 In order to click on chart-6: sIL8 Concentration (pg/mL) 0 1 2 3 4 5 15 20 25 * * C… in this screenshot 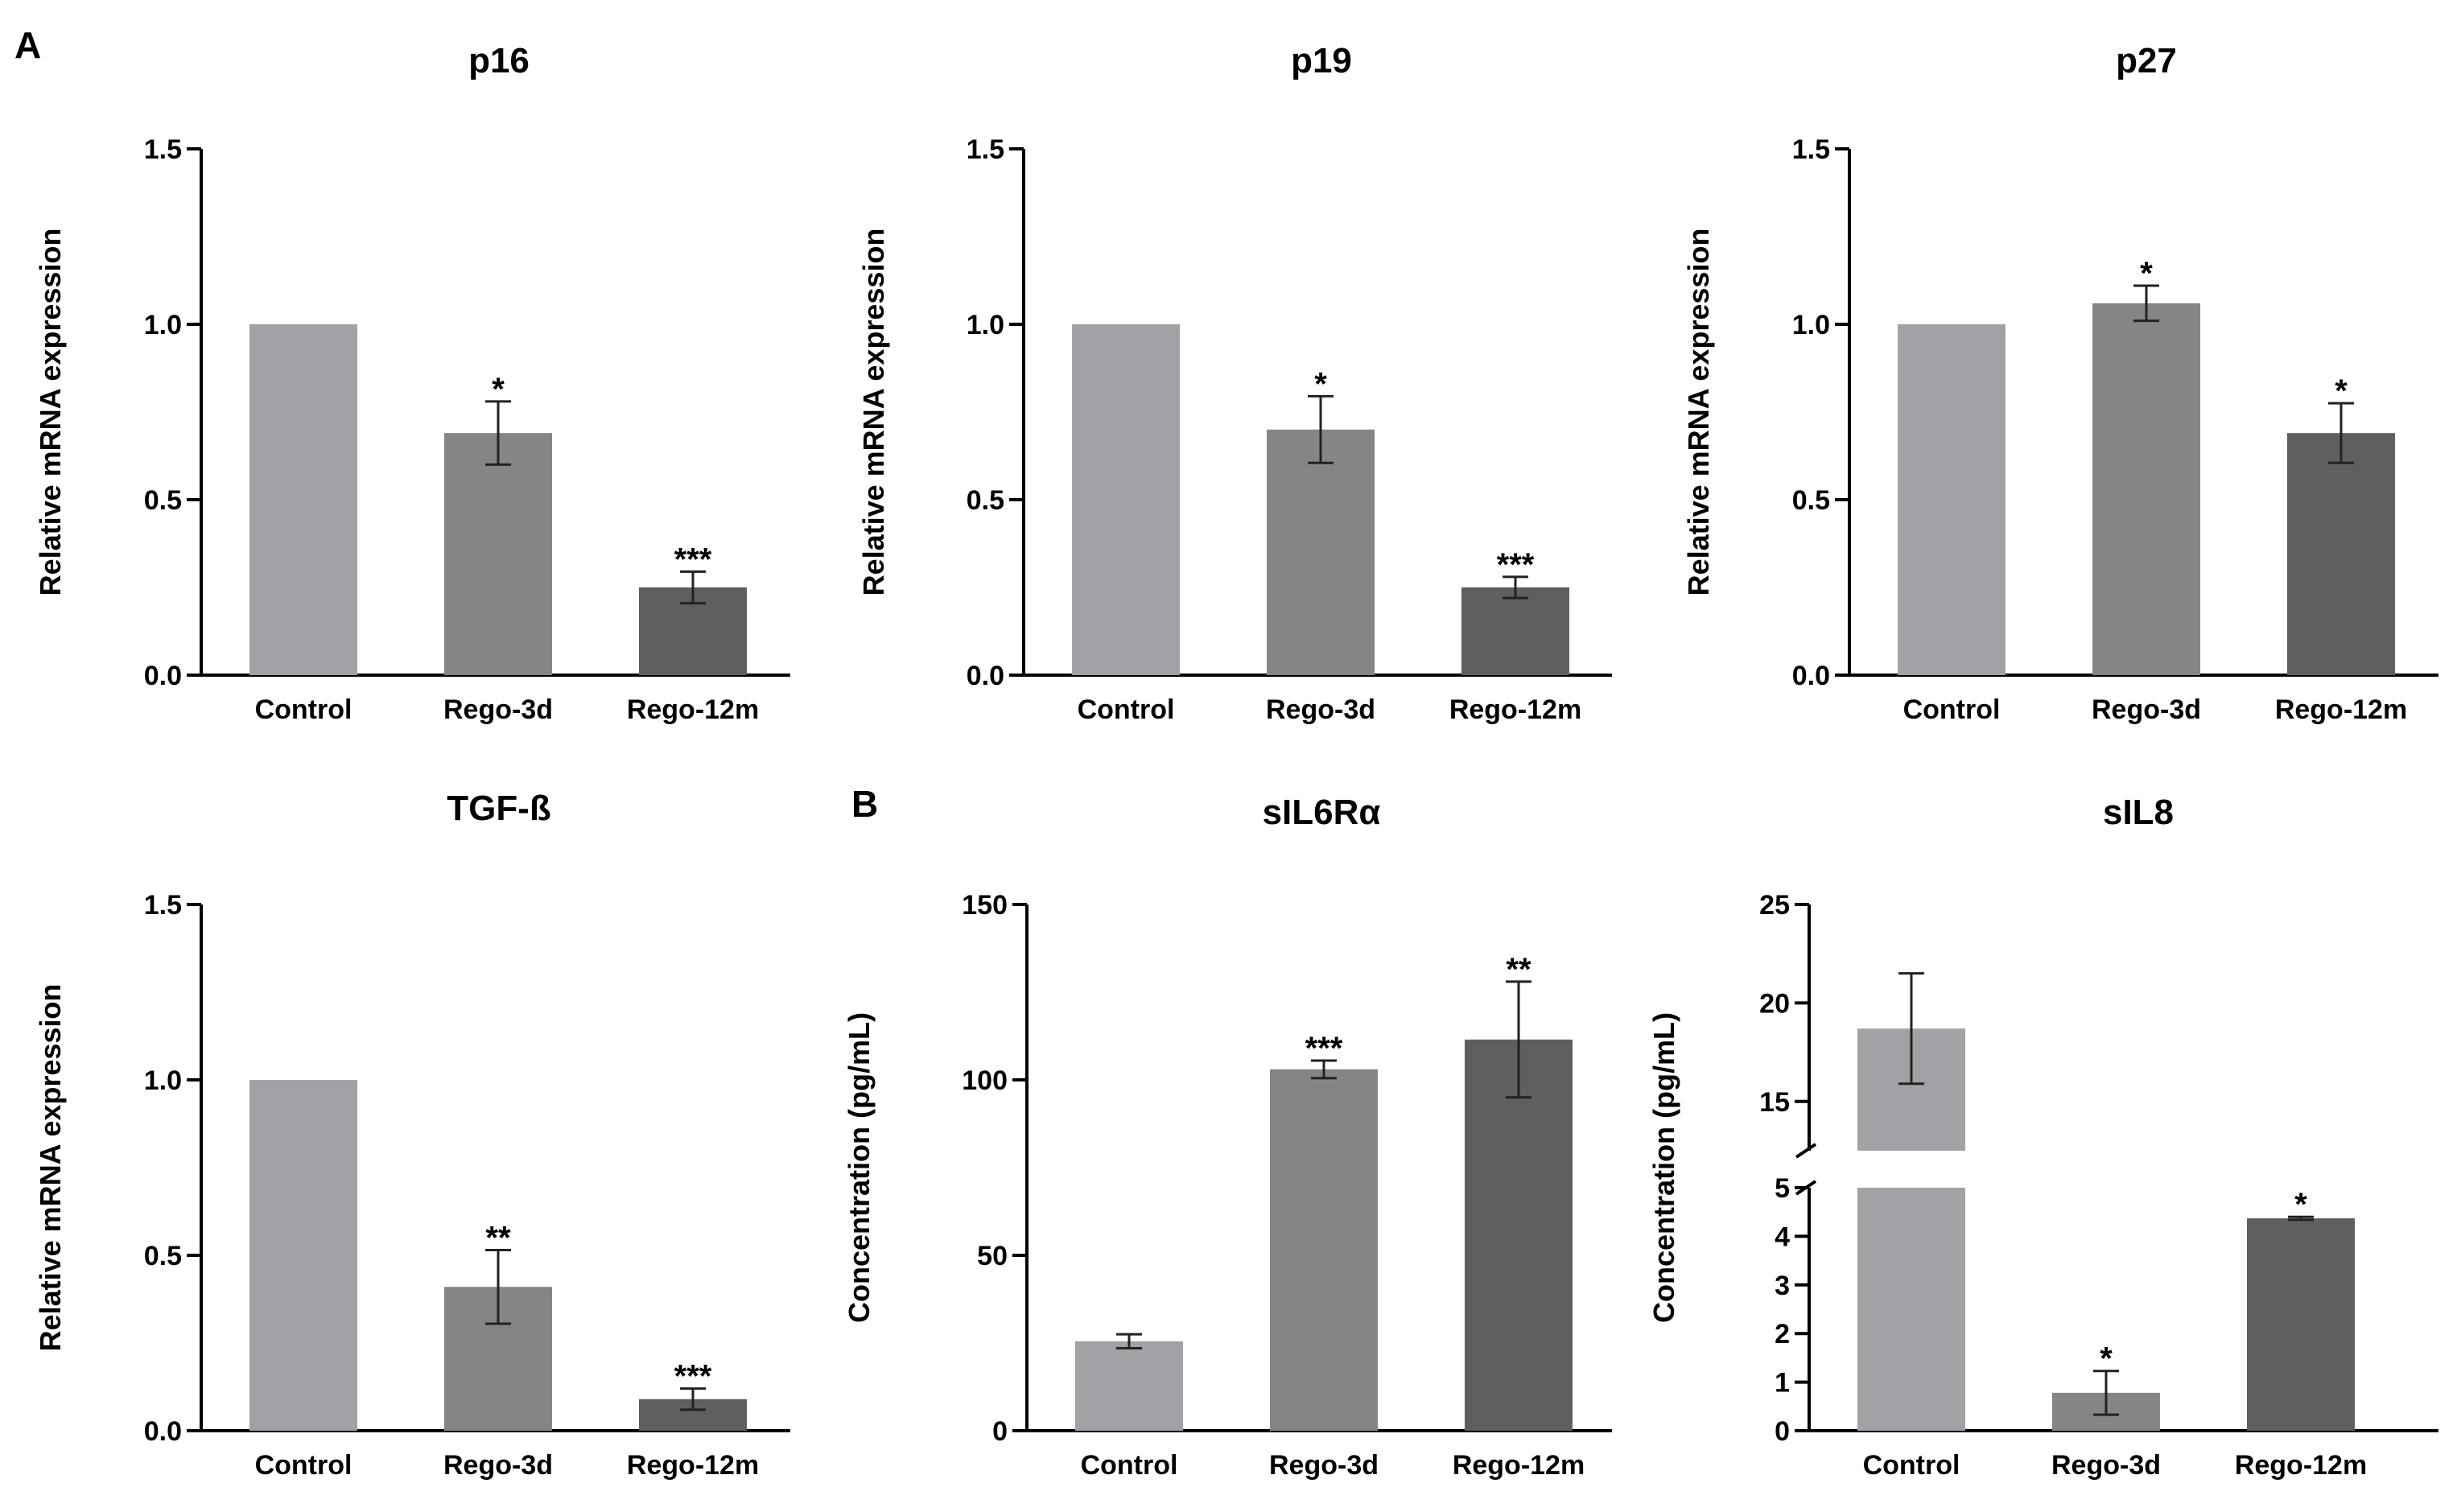, I will do `click(2042, 1137)`.